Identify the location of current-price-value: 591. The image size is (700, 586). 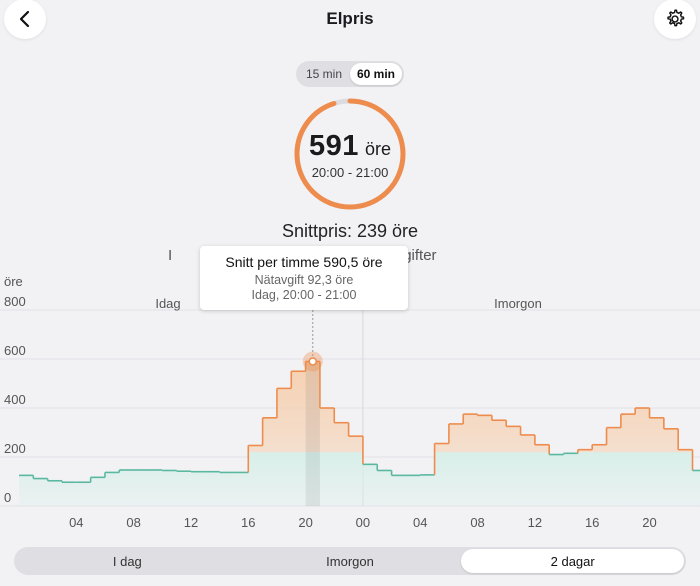
(334, 146).